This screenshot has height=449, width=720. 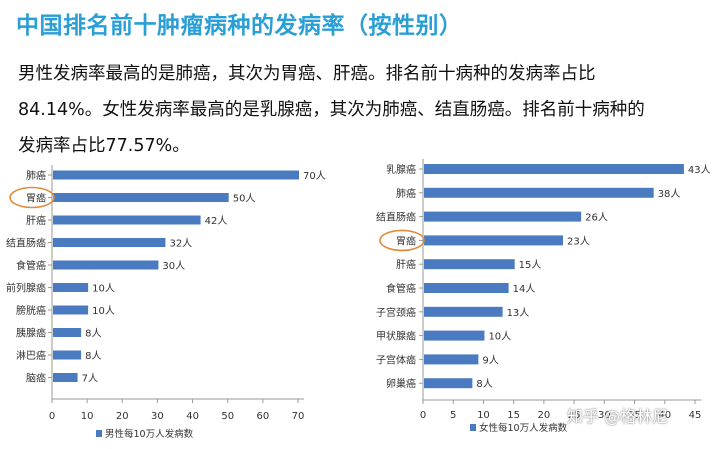 I want to click on value-label: 32人, so click(x=180, y=244).